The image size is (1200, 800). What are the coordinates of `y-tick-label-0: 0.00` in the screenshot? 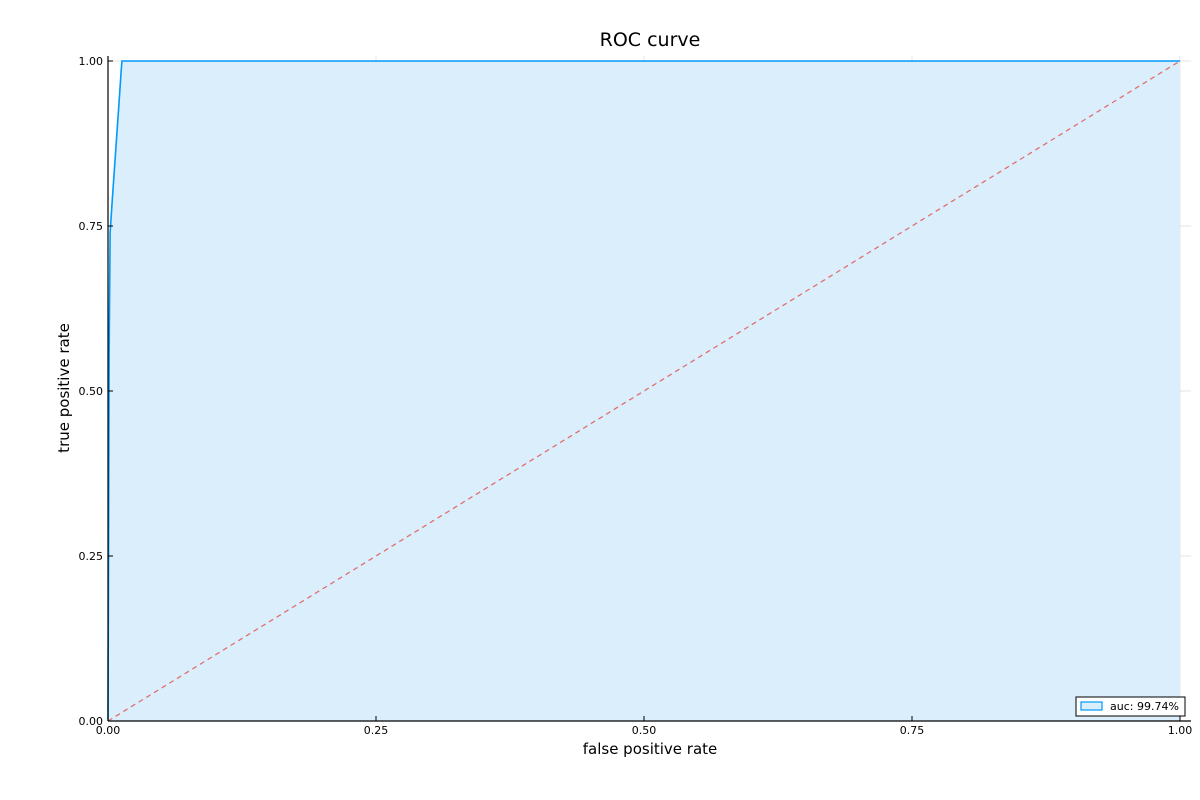 It's located at (91, 721).